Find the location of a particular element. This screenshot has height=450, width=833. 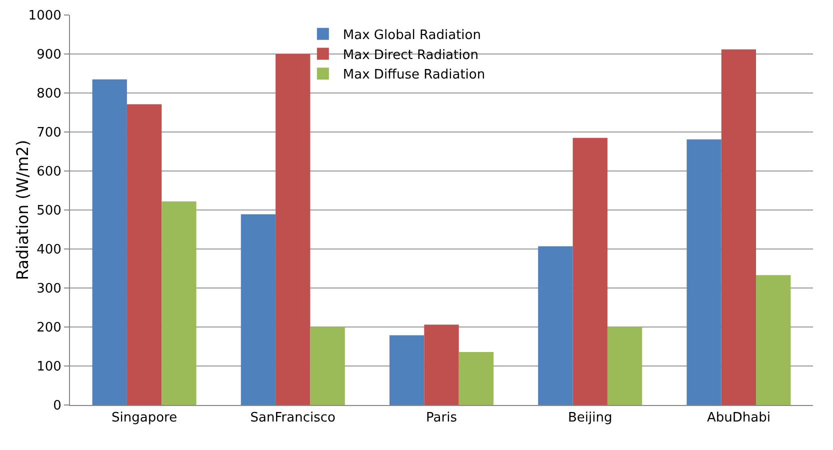

y-tick-label: 300 is located at coordinates (49, 289).